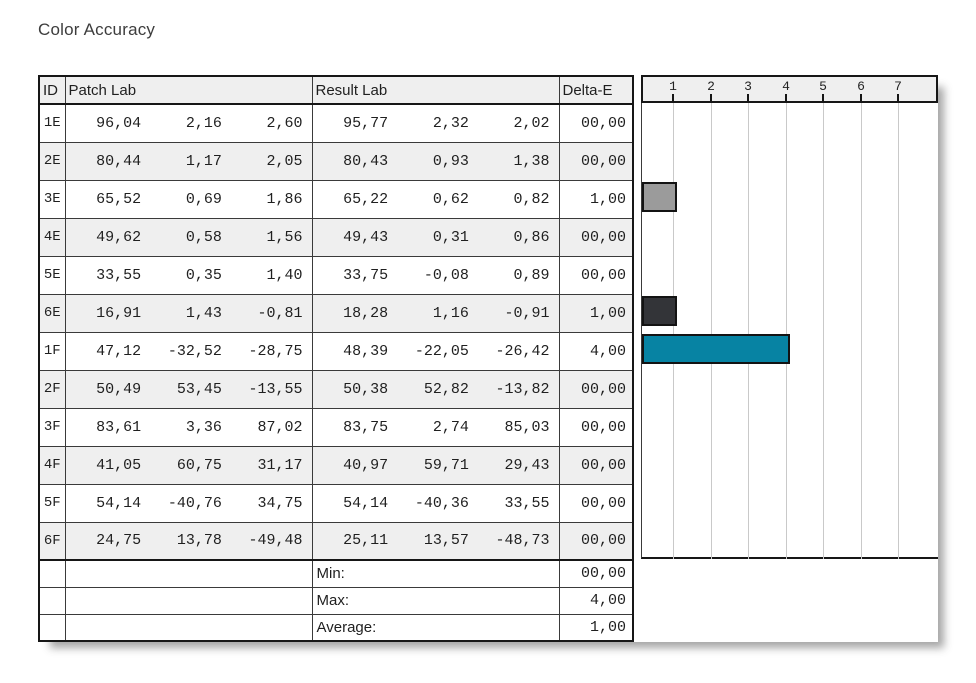 This screenshot has width=976, height=683. I want to click on col-header-patch-lab: Patch Lab, so click(188, 90).